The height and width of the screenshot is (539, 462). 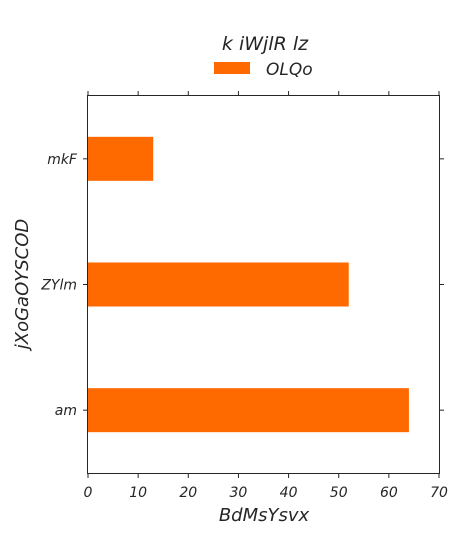 What do you see at coordinates (88, 493) in the screenshot?
I see `x-tick-label: 0` at bounding box center [88, 493].